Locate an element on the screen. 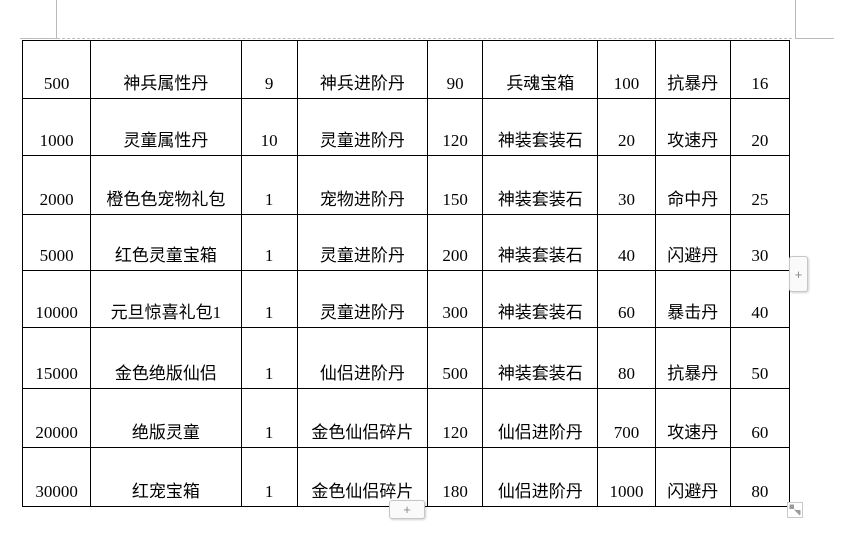  table-cell: 暴击丹 is located at coordinates (692, 299).